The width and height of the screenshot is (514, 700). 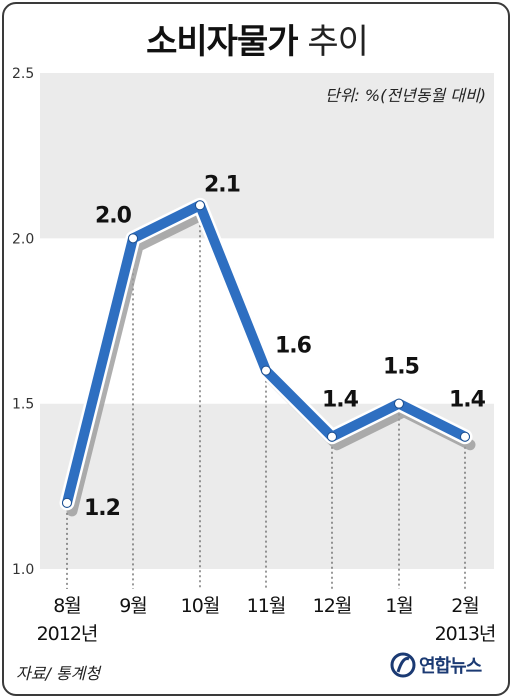 I want to click on chart-title: 소비자물가 추이, so click(x=257, y=38).